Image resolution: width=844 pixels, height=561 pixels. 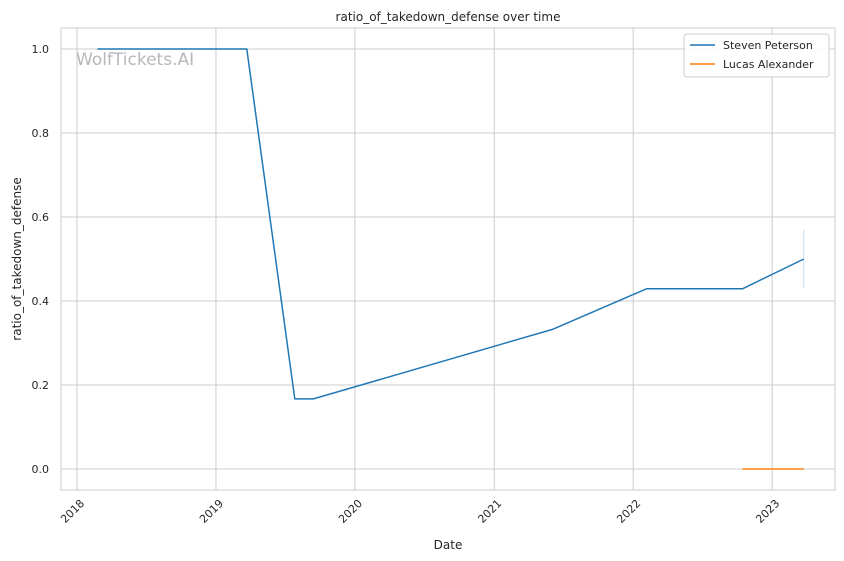 What do you see at coordinates (41, 385) in the screenshot?
I see `y-tick-label: 0.2` at bounding box center [41, 385].